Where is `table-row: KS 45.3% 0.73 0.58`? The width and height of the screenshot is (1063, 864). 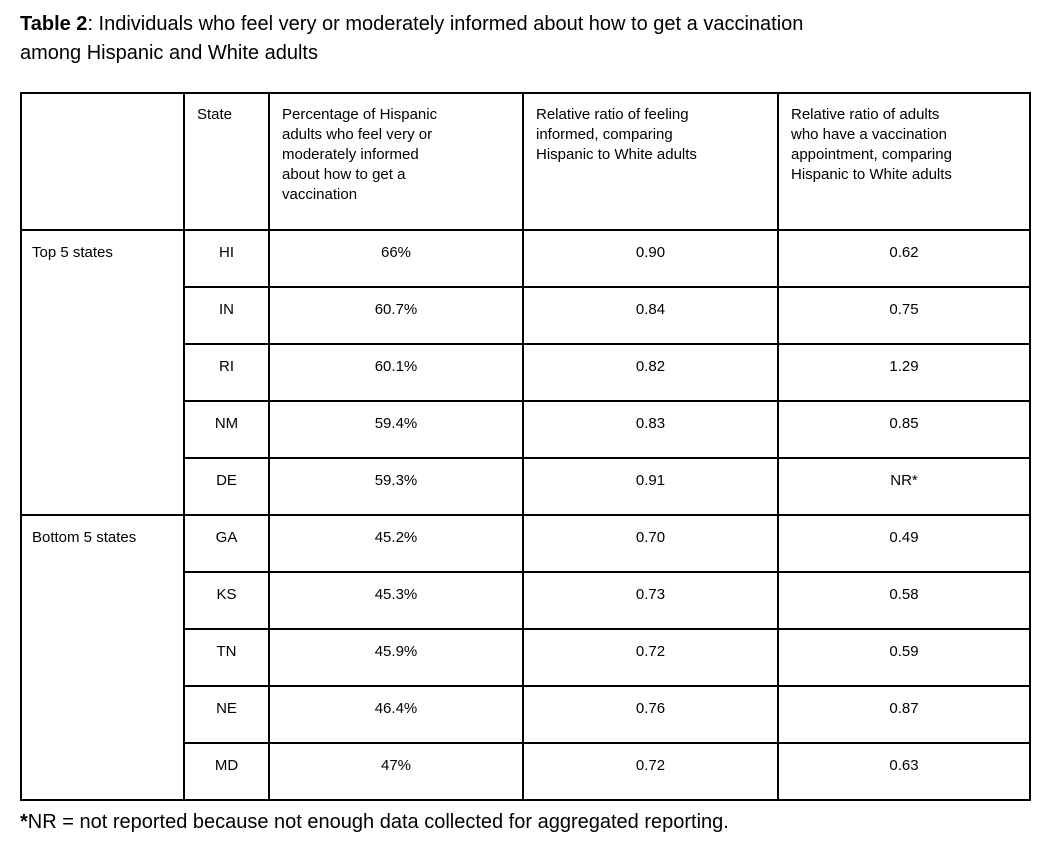 table-row: KS 45.3% 0.73 0.58 is located at coordinates (526, 600).